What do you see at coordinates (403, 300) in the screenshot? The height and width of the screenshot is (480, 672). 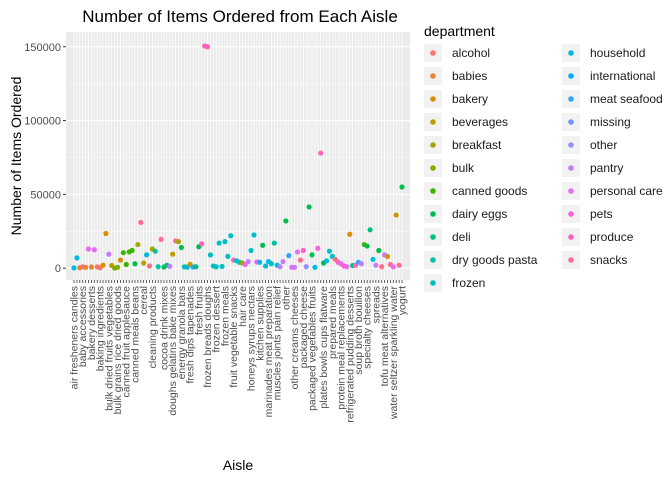 I see `x-tick-label: yogurt` at bounding box center [403, 300].